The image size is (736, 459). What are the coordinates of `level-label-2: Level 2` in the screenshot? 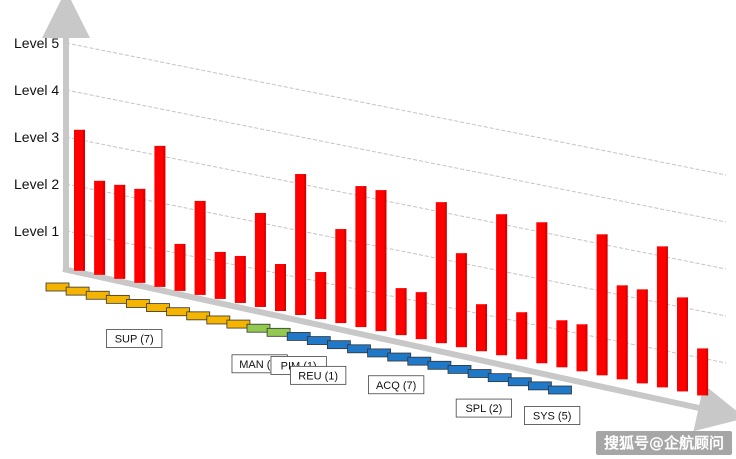 It's located at (36, 184).